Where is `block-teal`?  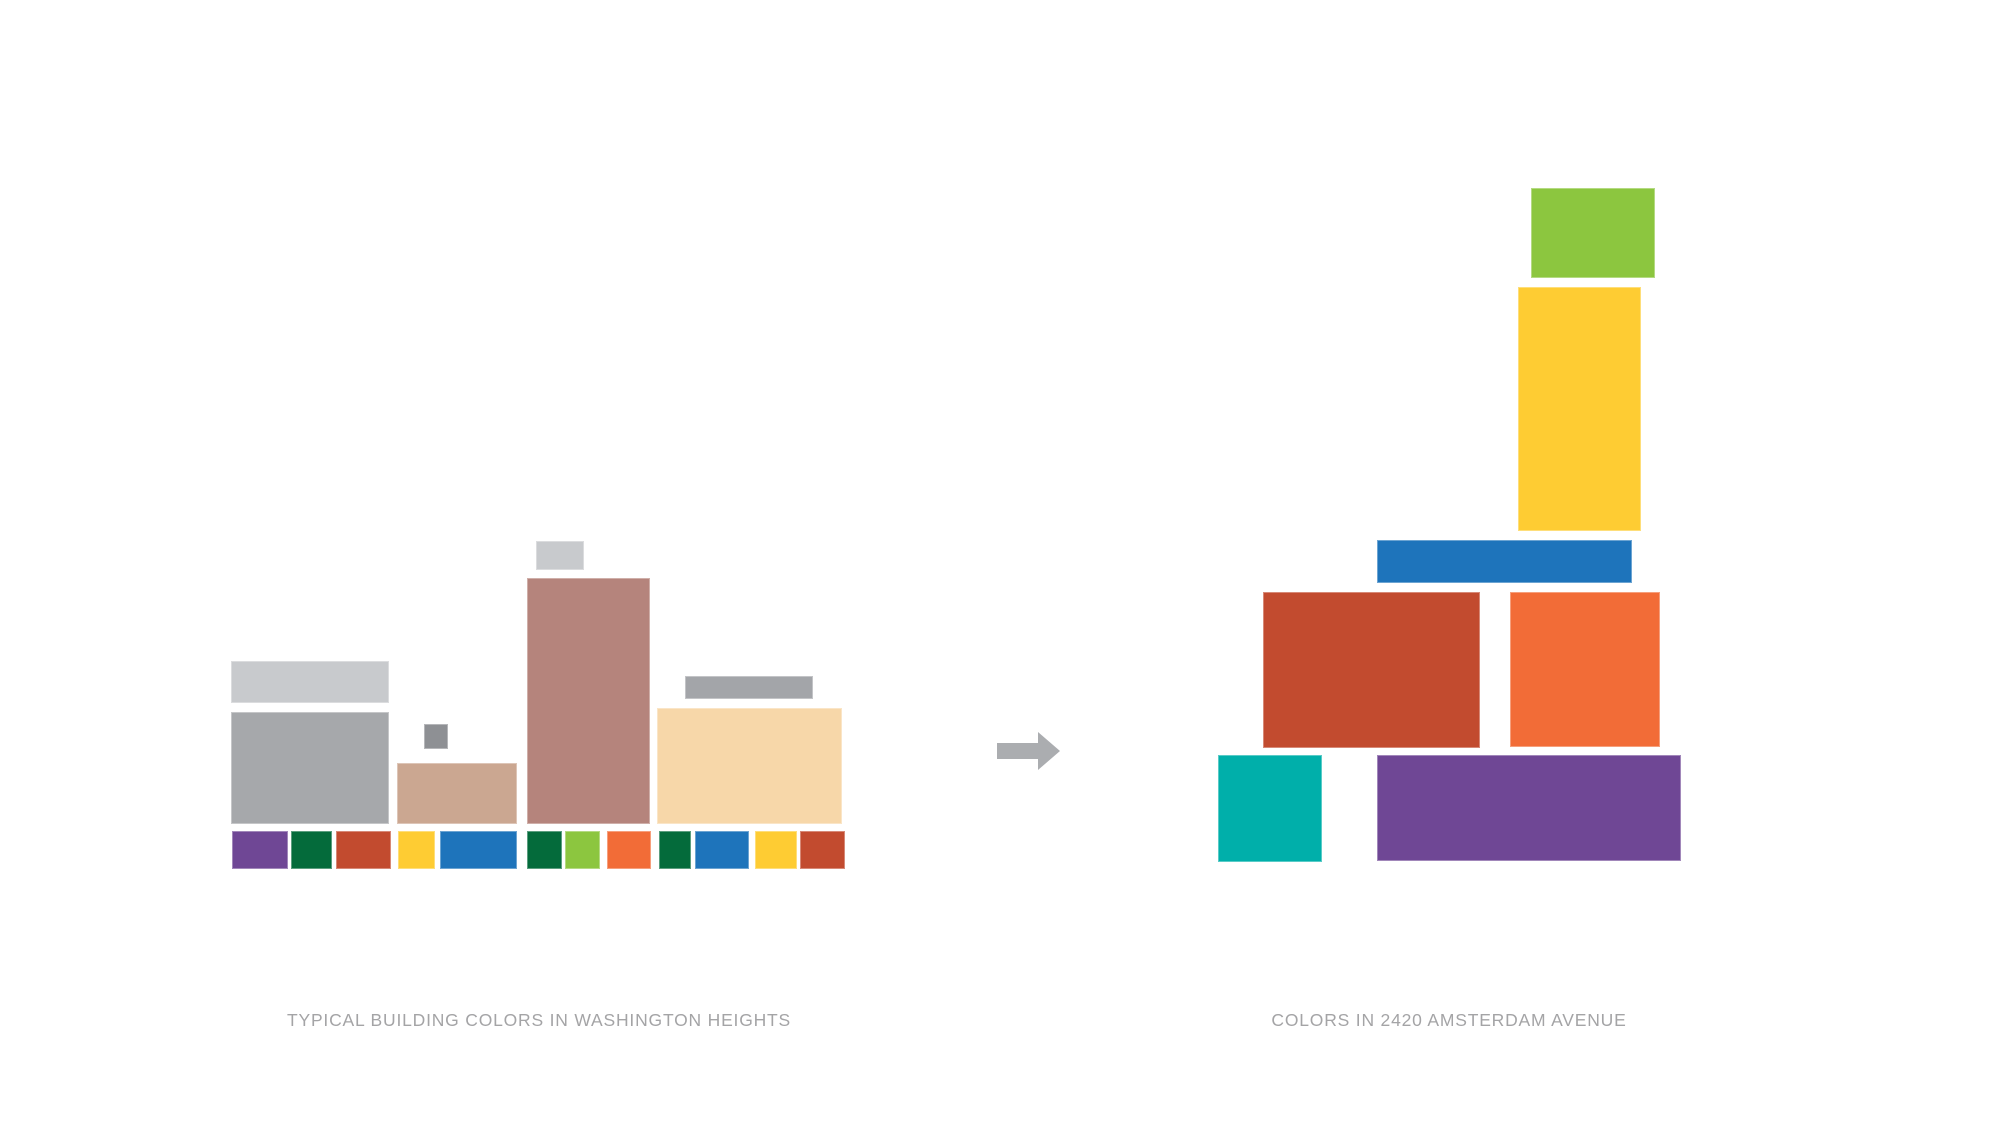 block-teal is located at coordinates (1270, 808).